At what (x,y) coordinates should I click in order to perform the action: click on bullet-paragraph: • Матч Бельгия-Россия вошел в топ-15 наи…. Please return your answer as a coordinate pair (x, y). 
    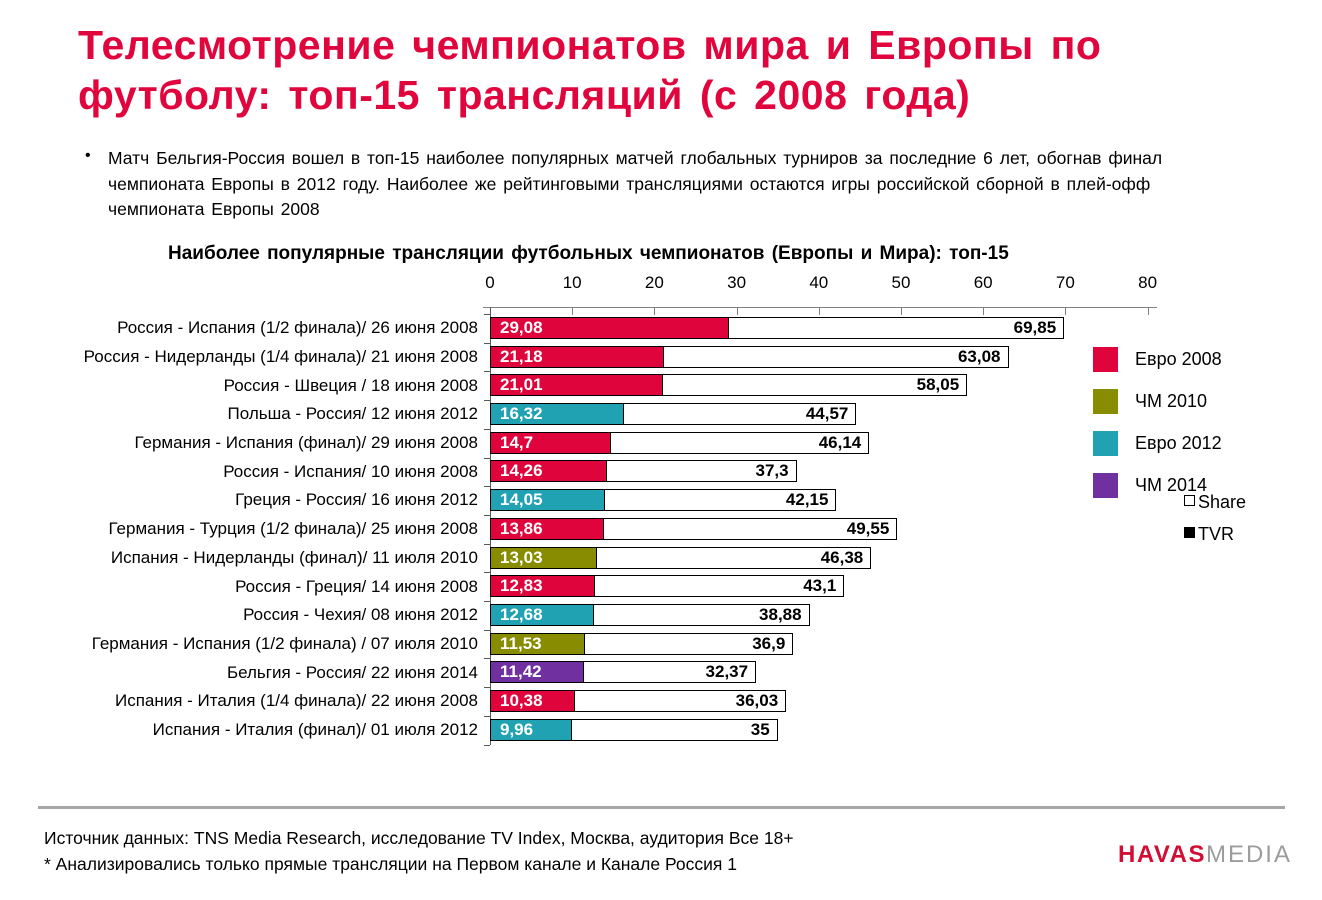
    Looking at the image, I should click on (680, 184).